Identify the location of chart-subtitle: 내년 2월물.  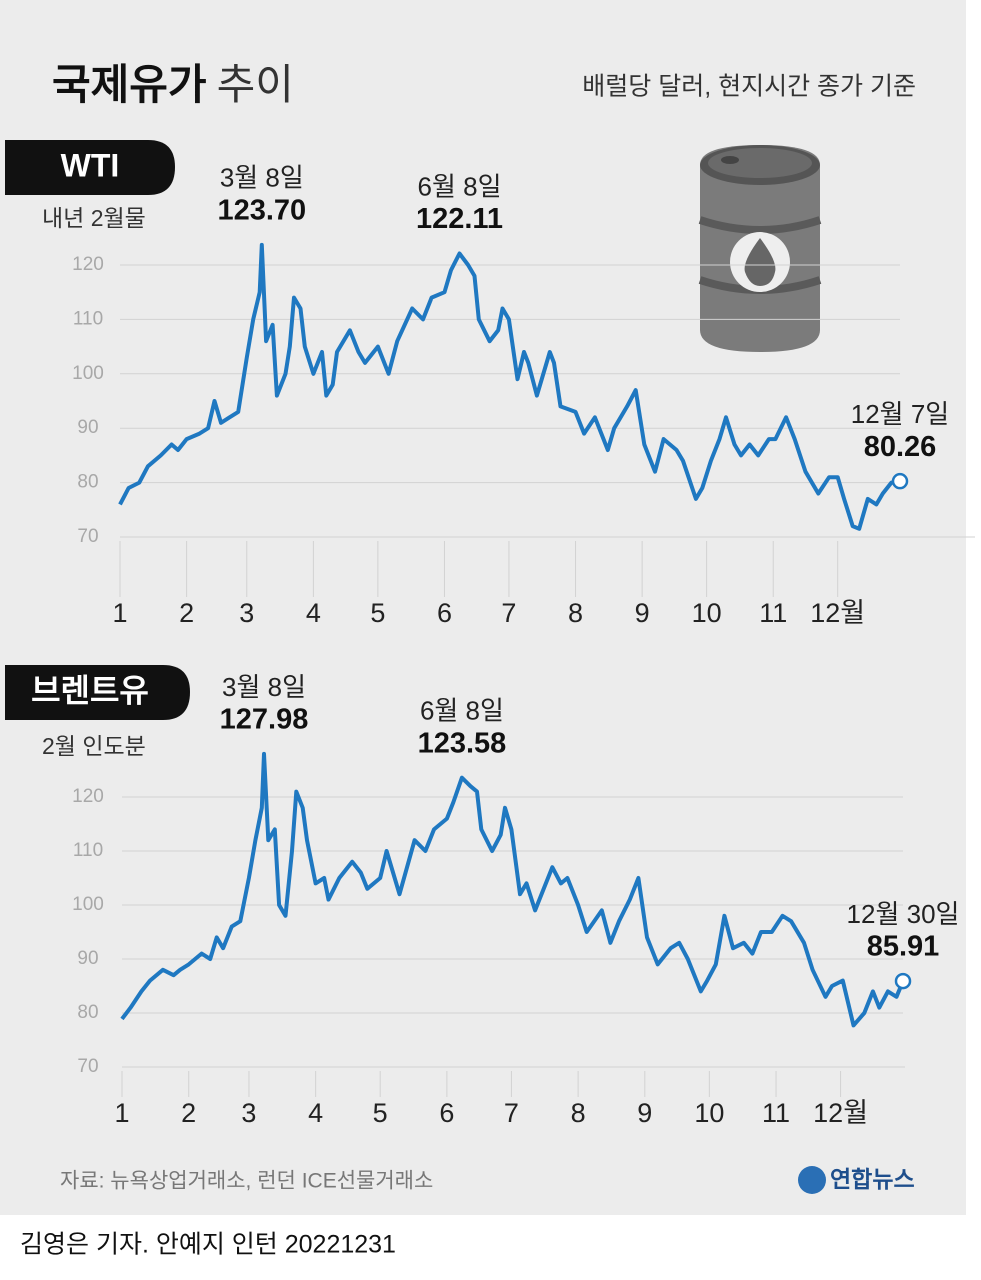
(94, 218).